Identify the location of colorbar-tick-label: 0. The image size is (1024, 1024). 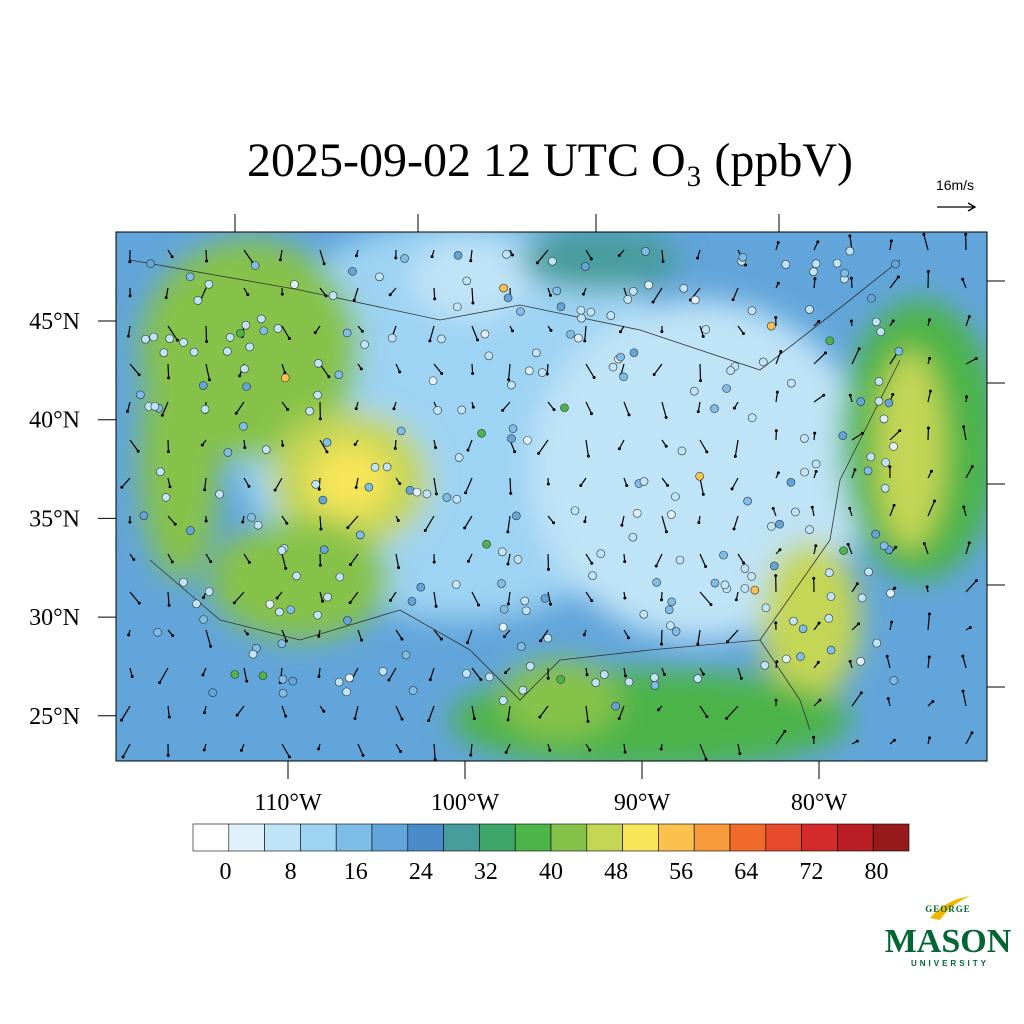
(226, 872).